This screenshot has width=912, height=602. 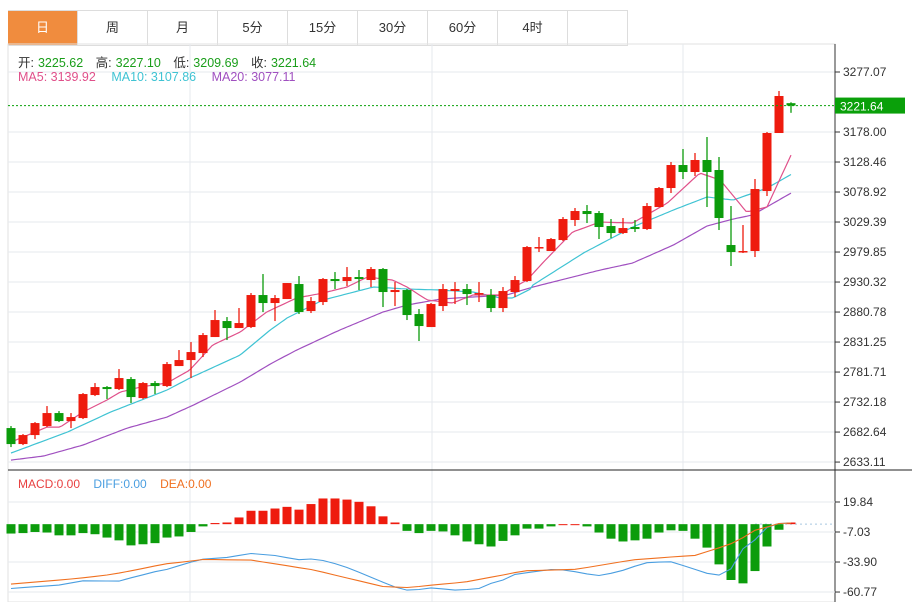 What do you see at coordinates (253, 28) in the screenshot?
I see `tab-5min: 5分` at bounding box center [253, 28].